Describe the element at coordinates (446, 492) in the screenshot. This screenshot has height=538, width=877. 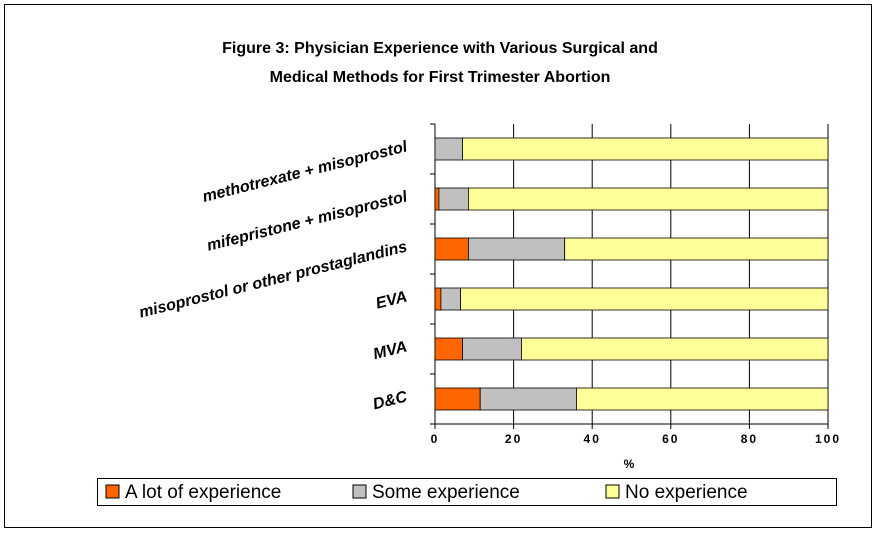
I see `legend-label: Some experience` at that location.